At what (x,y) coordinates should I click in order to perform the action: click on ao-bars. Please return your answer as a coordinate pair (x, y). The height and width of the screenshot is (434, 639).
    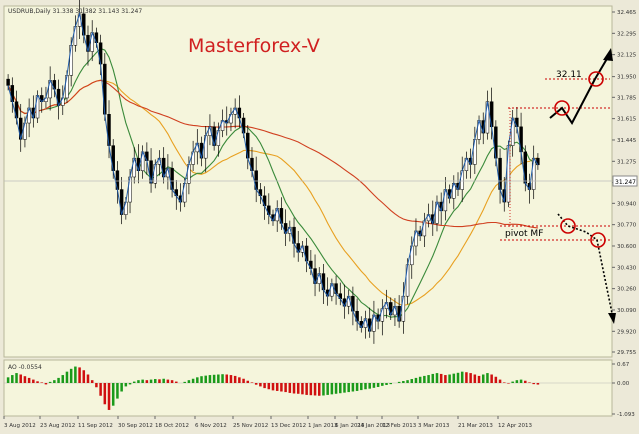
    Looking at the image, I should click on (273, 388).